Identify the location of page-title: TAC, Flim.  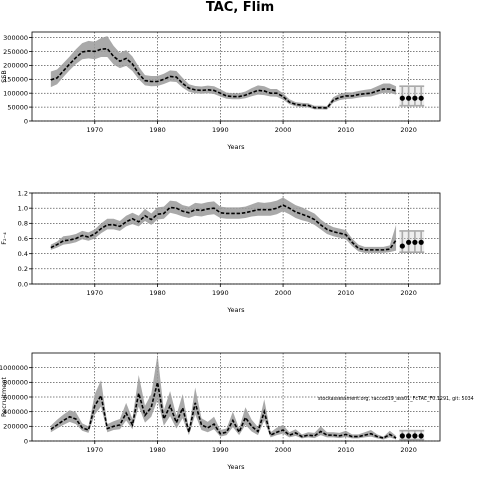
(240, 7).